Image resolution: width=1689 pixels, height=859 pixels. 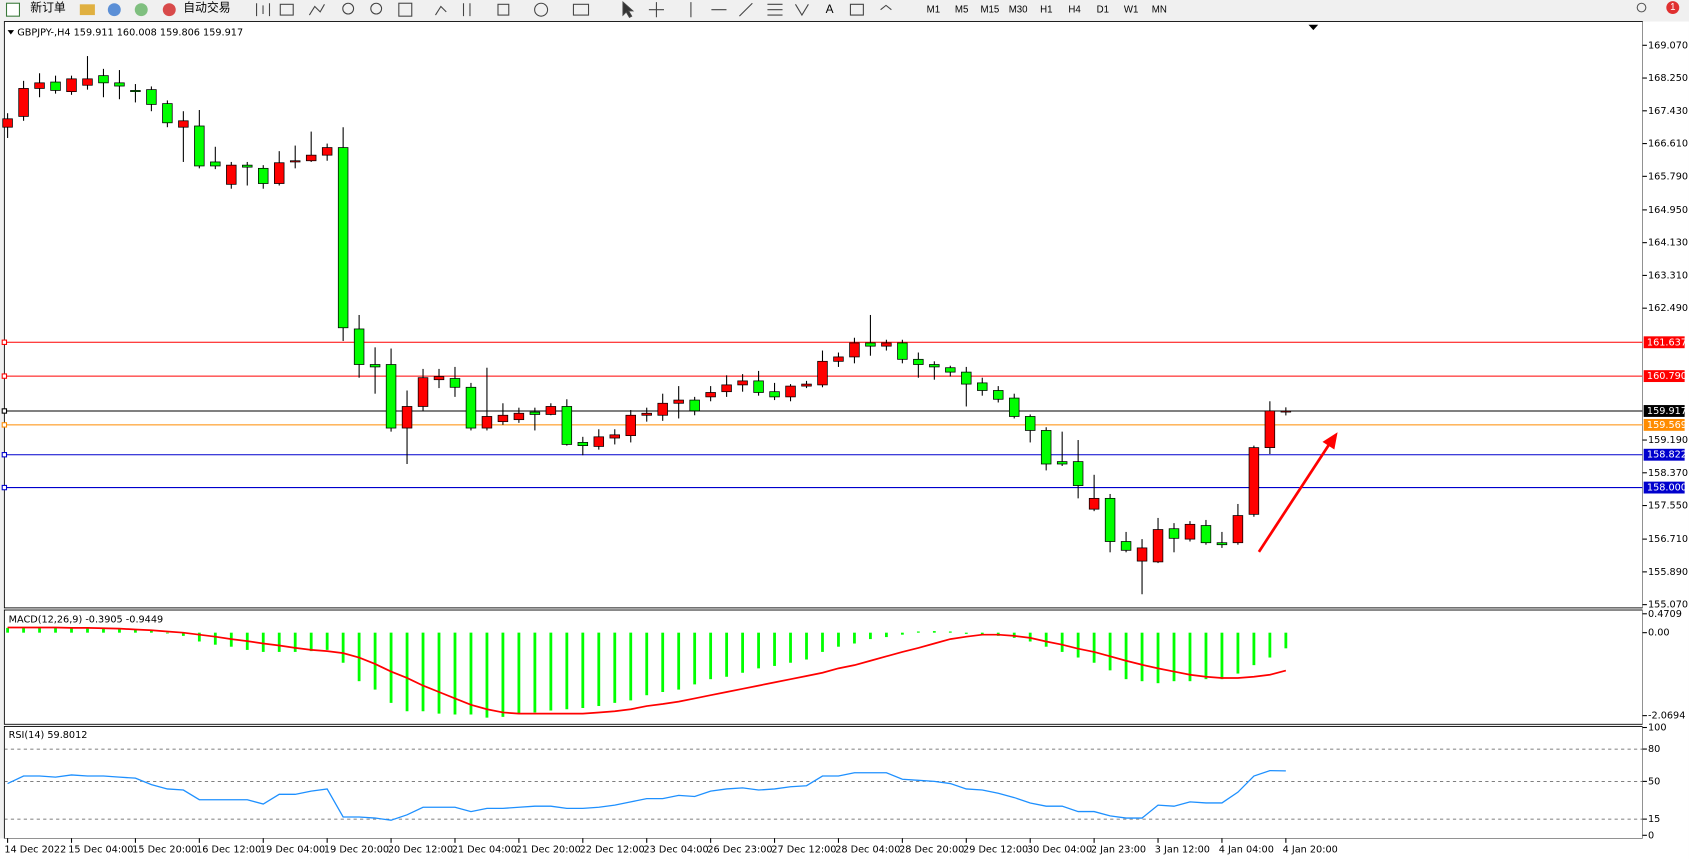 What do you see at coordinates (803, 849) in the screenshot?
I see `time-label: 27 Dec 12:00` at bounding box center [803, 849].